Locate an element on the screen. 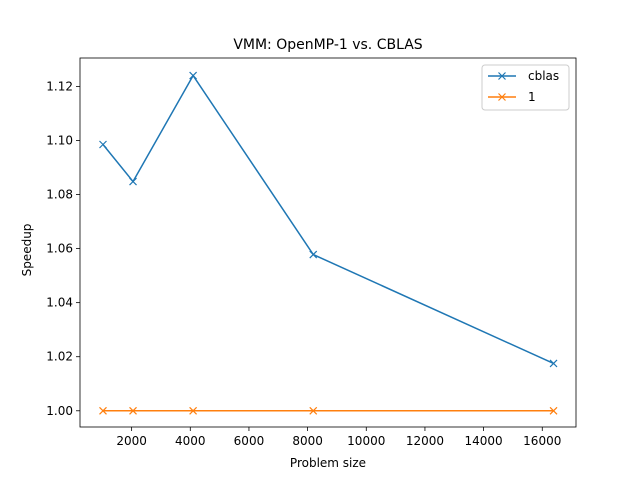 The height and width of the screenshot is (480, 640). x-axis-label: Problem size is located at coordinates (328, 463).